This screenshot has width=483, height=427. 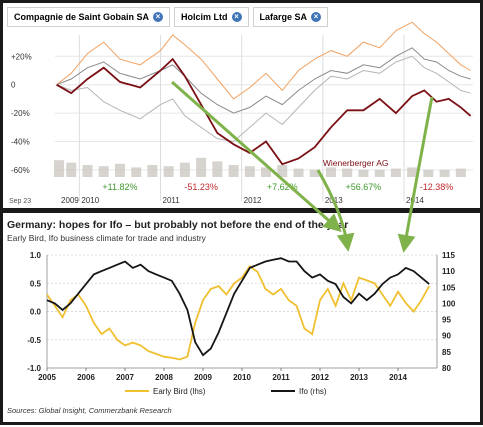 I want to click on tab-saint-gobain: Compagnie de Saint Gobain SA ×, so click(x=89, y=17).